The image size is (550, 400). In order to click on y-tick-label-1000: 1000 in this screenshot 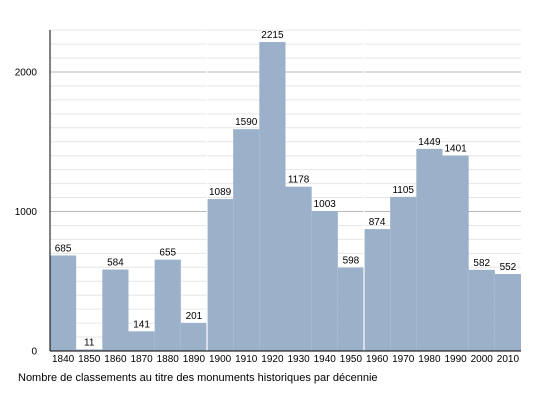, I will do `click(26, 212)`.